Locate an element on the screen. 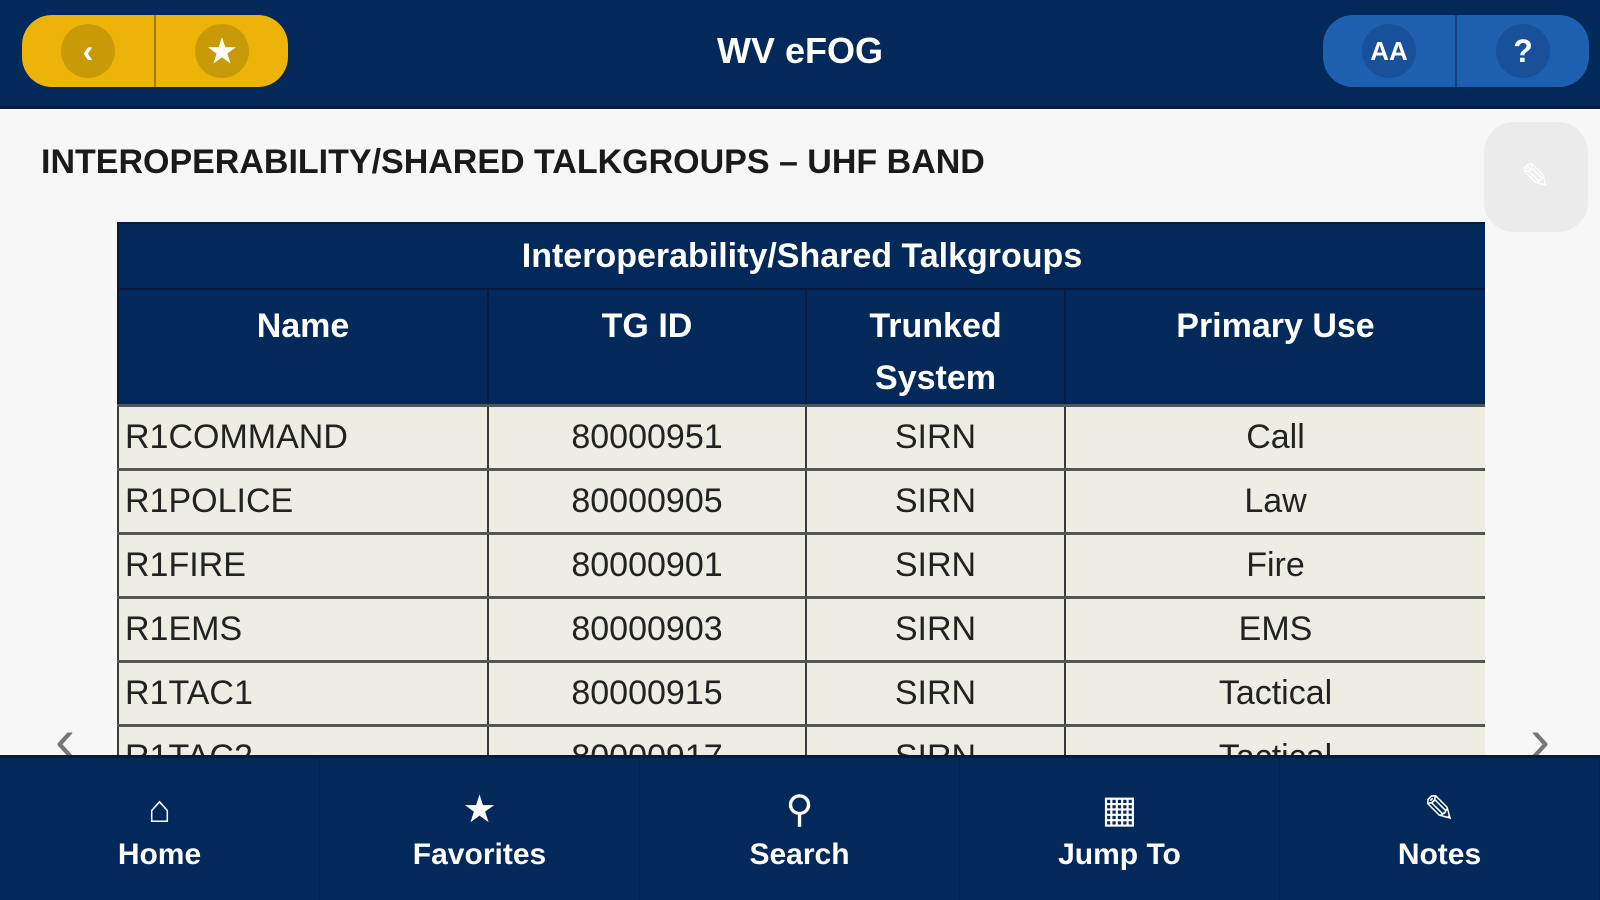 The image size is (1600, 900). table-row: R1POLICE 80000905 SIRN Law is located at coordinates (801, 501).